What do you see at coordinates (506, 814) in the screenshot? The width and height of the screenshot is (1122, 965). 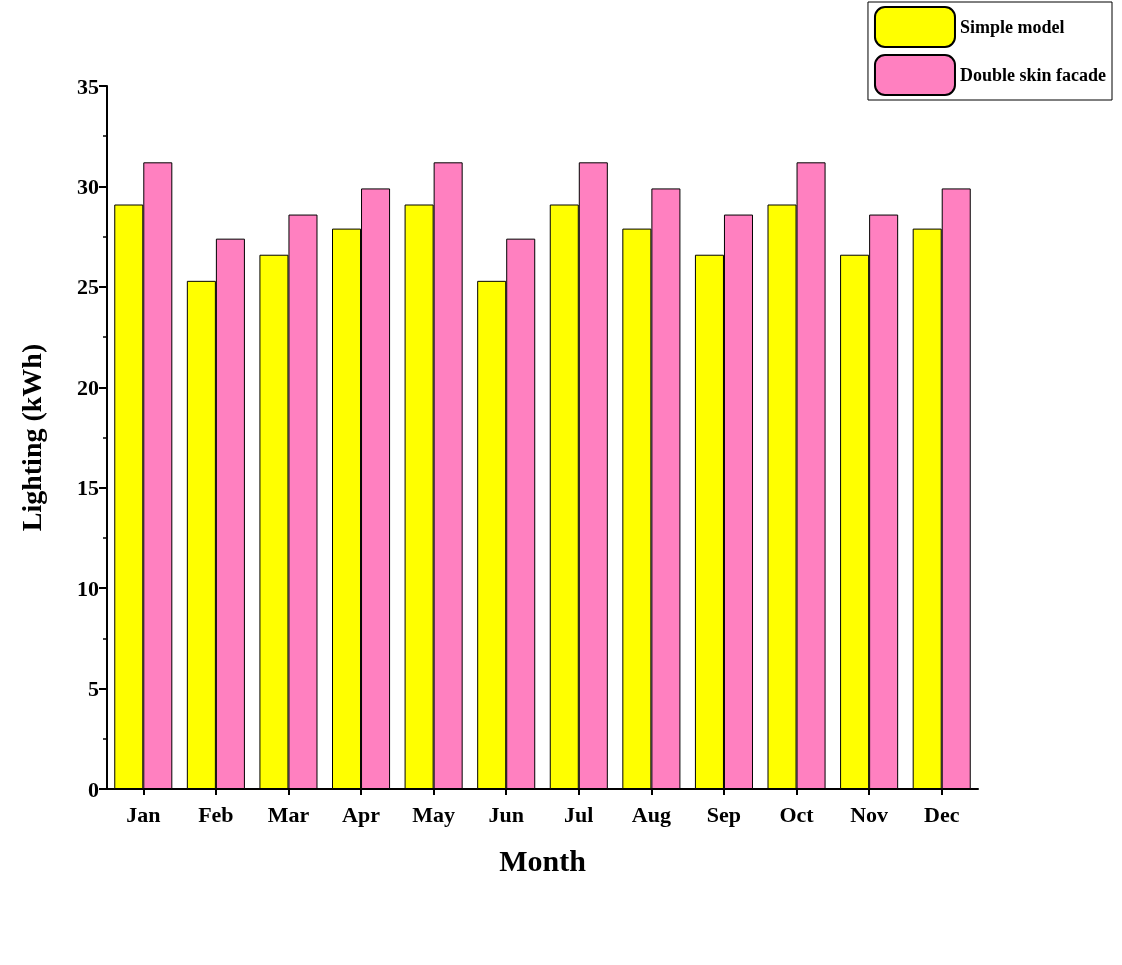 I see `x-tick-label: Jun` at bounding box center [506, 814].